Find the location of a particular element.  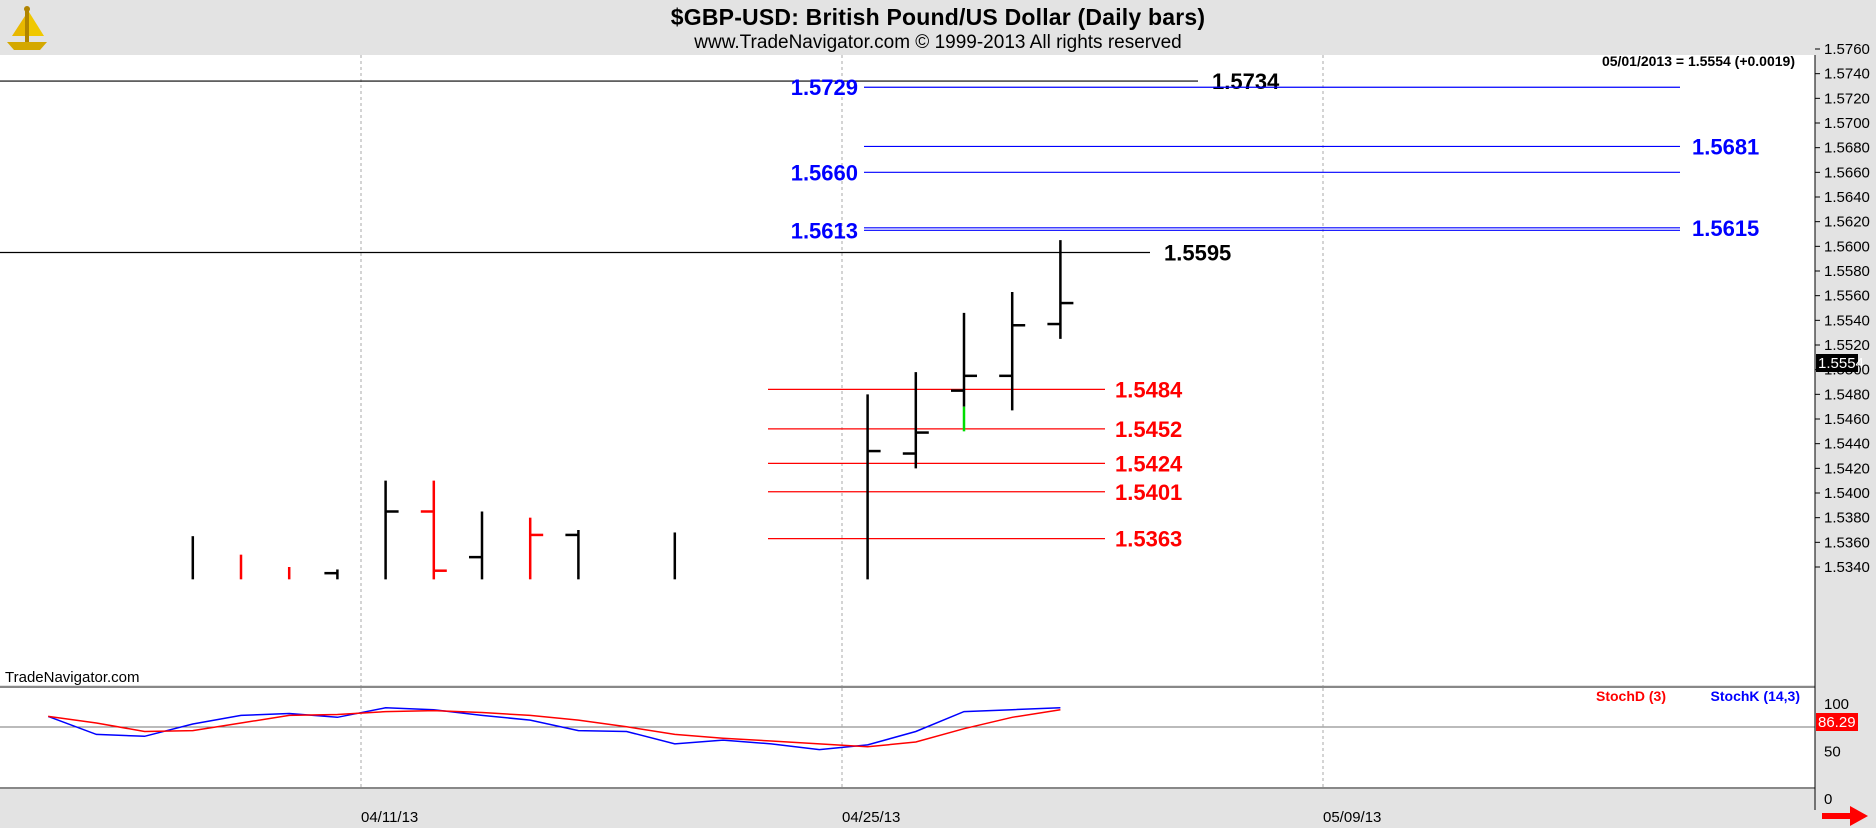

stoch-grid is located at coordinates (842, 737).